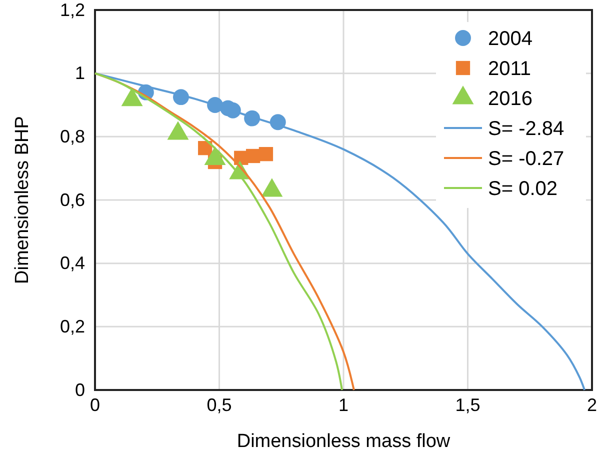 The height and width of the screenshot is (459, 599). What do you see at coordinates (79, 73) in the screenshot?
I see `y-tick-label: 1` at bounding box center [79, 73].